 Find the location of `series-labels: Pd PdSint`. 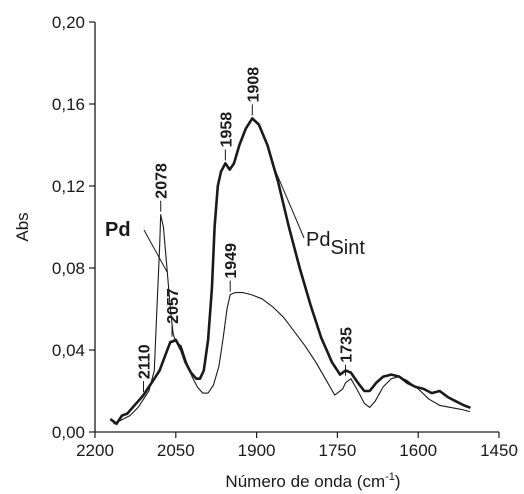

series-labels: Pd PdSint is located at coordinates (235, 221).